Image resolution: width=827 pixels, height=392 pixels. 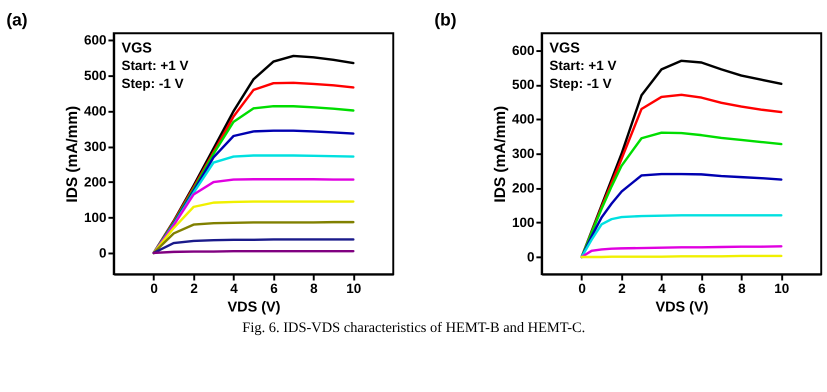 What do you see at coordinates (17, 20) in the screenshot?
I see `chart-title: (a)` at bounding box center [17, 20].